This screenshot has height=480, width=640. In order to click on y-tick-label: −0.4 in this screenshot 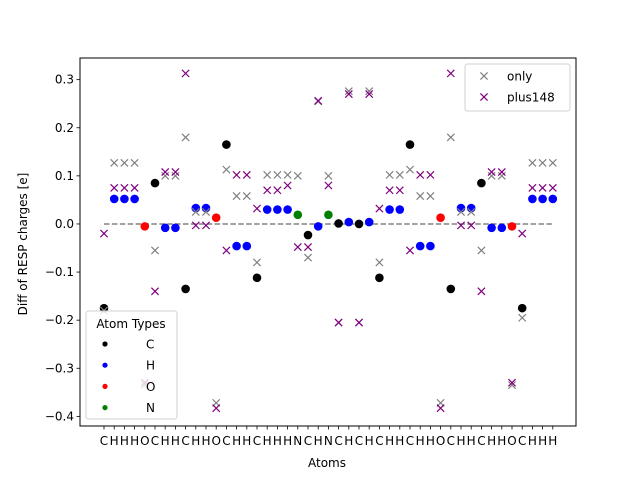, I will do `click(59, 416)`.